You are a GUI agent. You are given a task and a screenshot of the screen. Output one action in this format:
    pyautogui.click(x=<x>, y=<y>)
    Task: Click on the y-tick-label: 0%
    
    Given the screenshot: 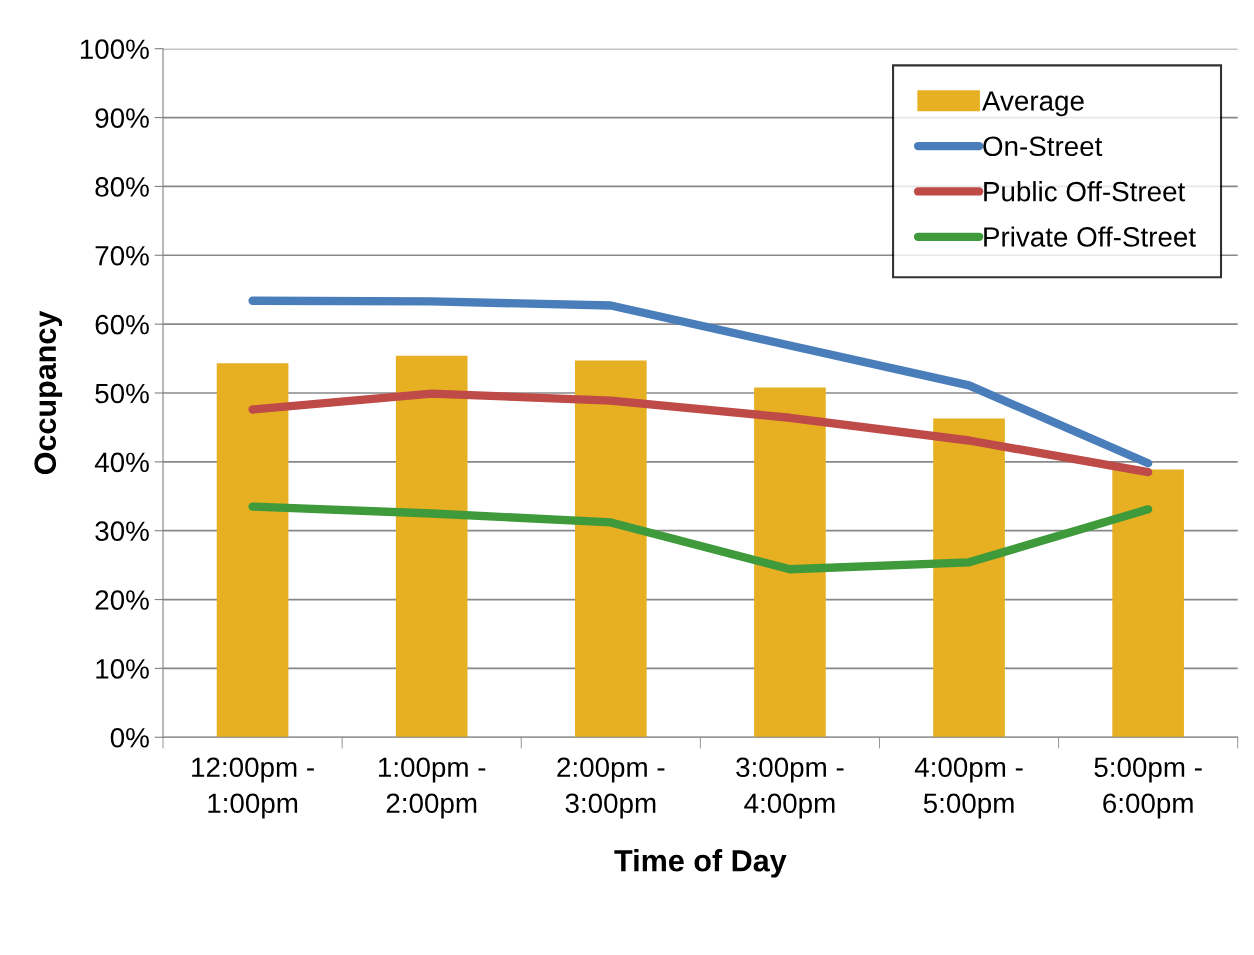 What is the action you would take?
    pyautogui.click(x=129, y=737)
    